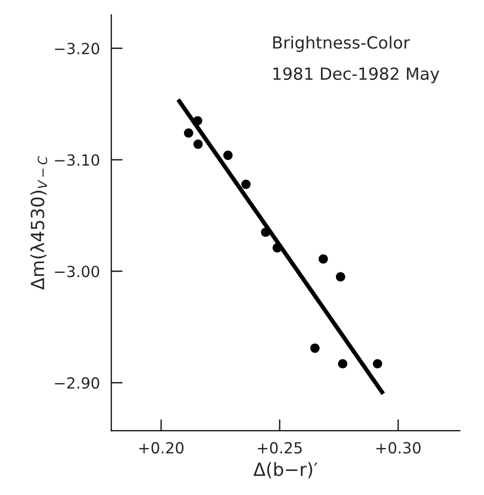 This screenshot has height=495, width=484. What do you see at coordinates (280, 448) in the screenshot?
I see `x-tick-label: +0.25` at bounding box center [280, 448].